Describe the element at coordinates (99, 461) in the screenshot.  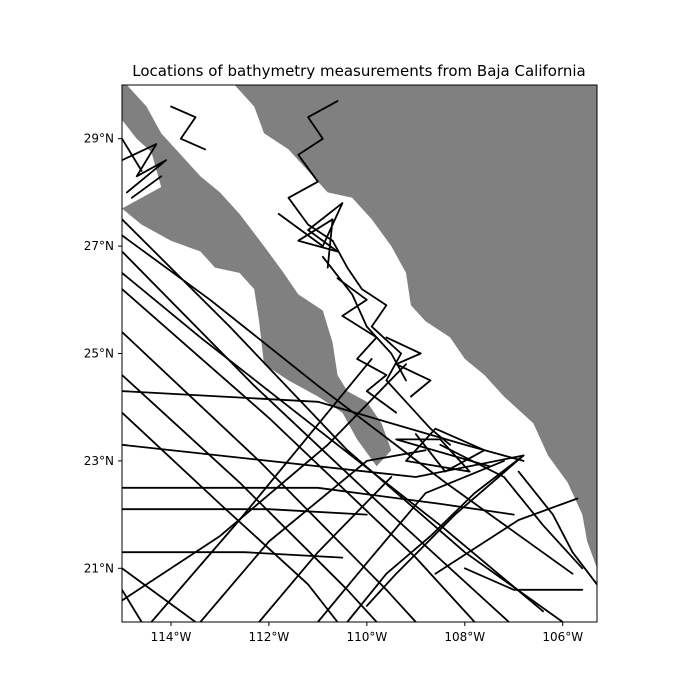
I see `y-tick-label: 23°N` at that location.